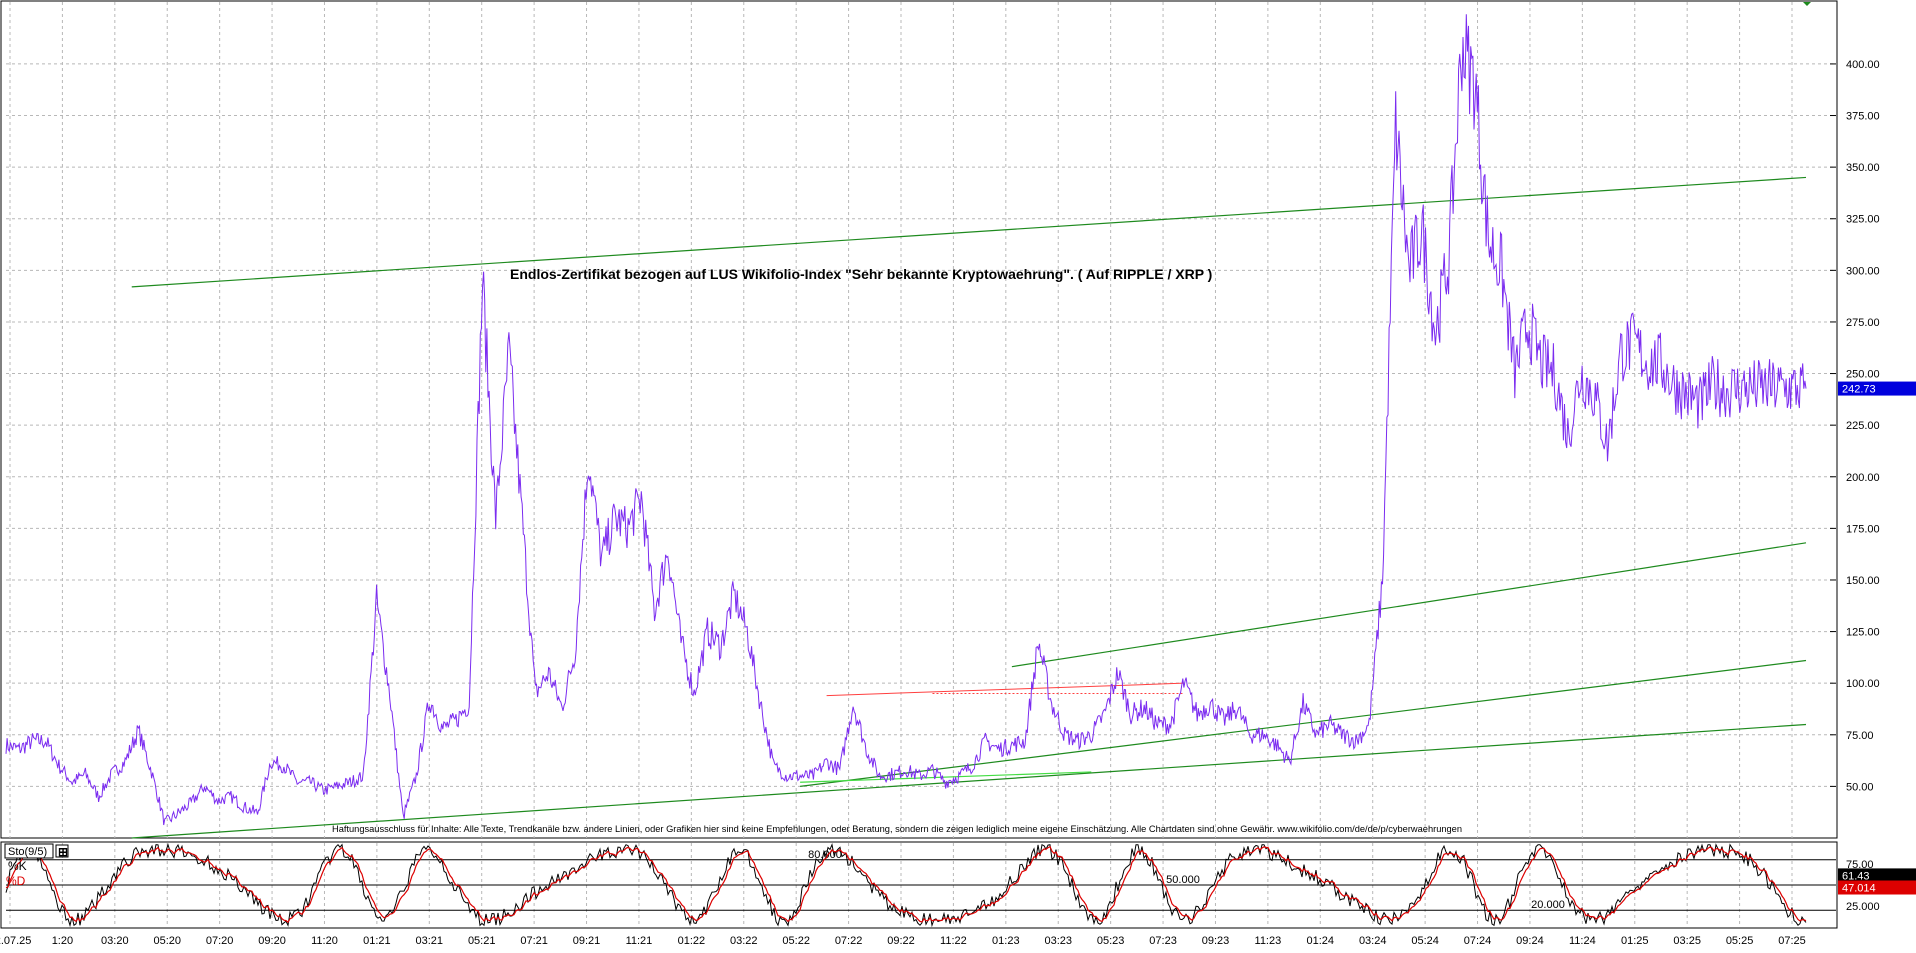  What do you see at coordinates (1877, 875) in the screenshot?
I see `k-value-box` at bounding box center [1877, 875].